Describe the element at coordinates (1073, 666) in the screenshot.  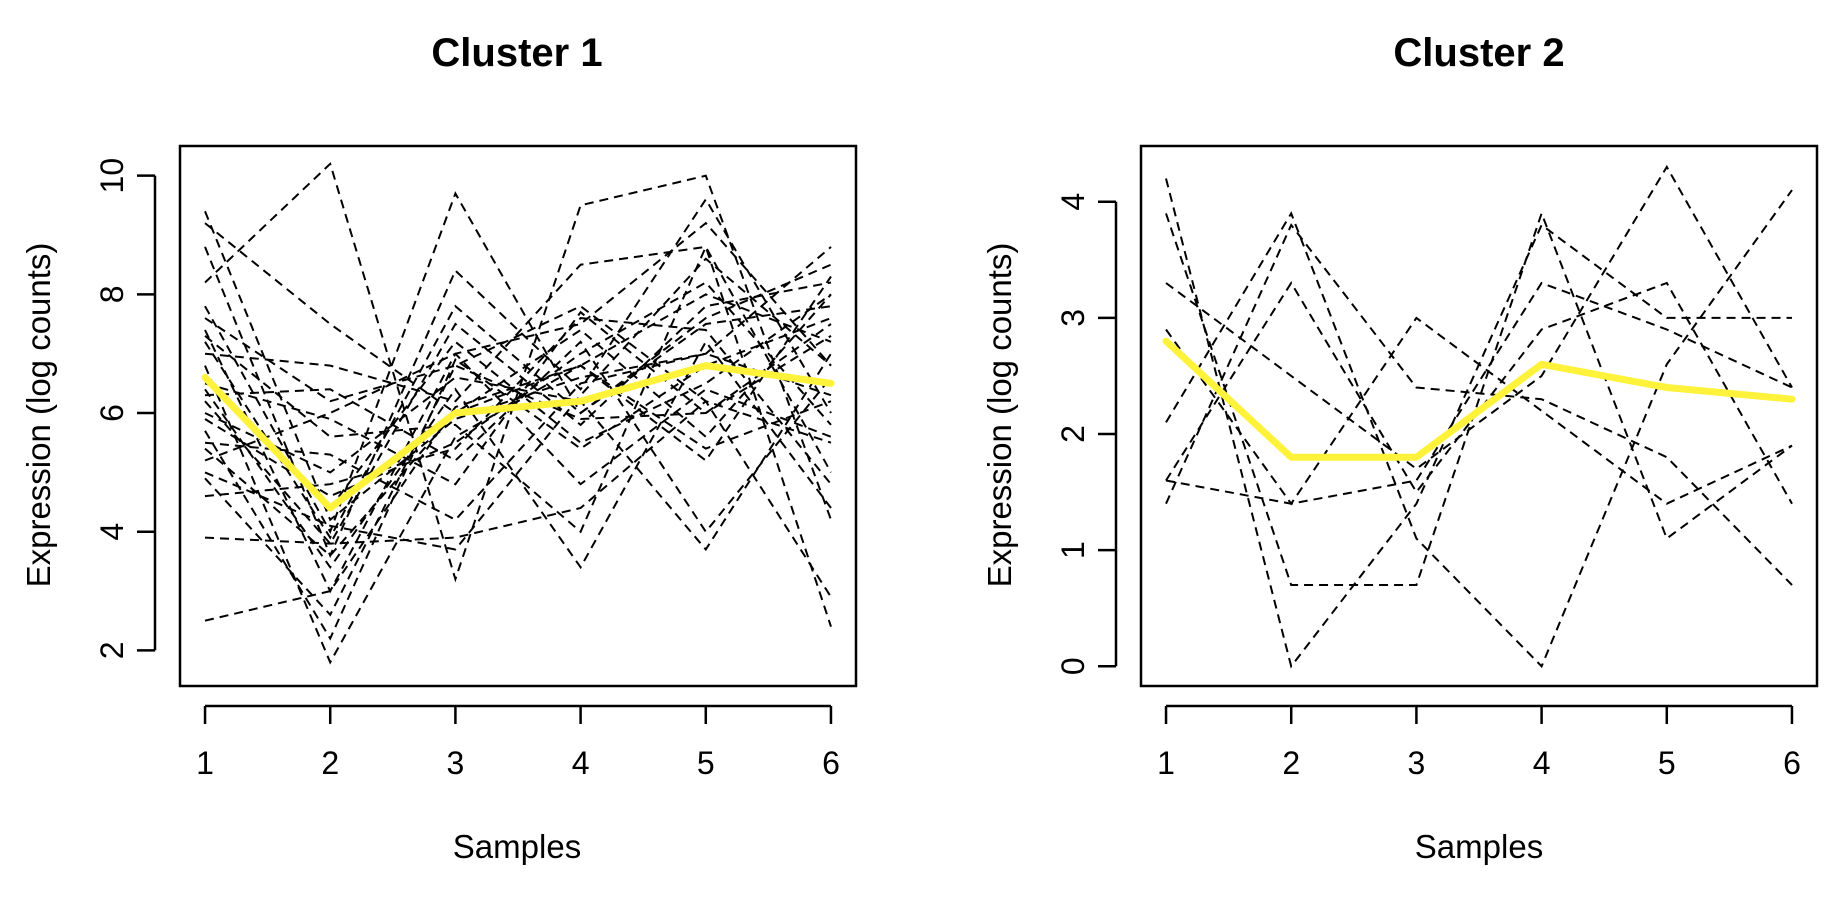
I see `y-tick-label: 0` at that location.